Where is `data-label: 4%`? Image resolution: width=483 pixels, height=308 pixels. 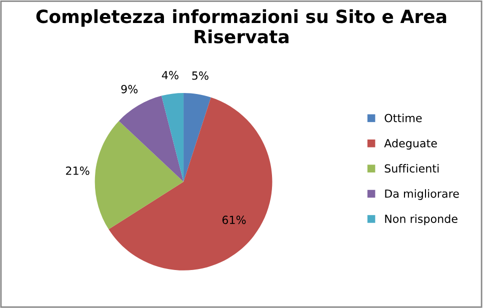 data-label: 4% is located at coordinates (170, 75).